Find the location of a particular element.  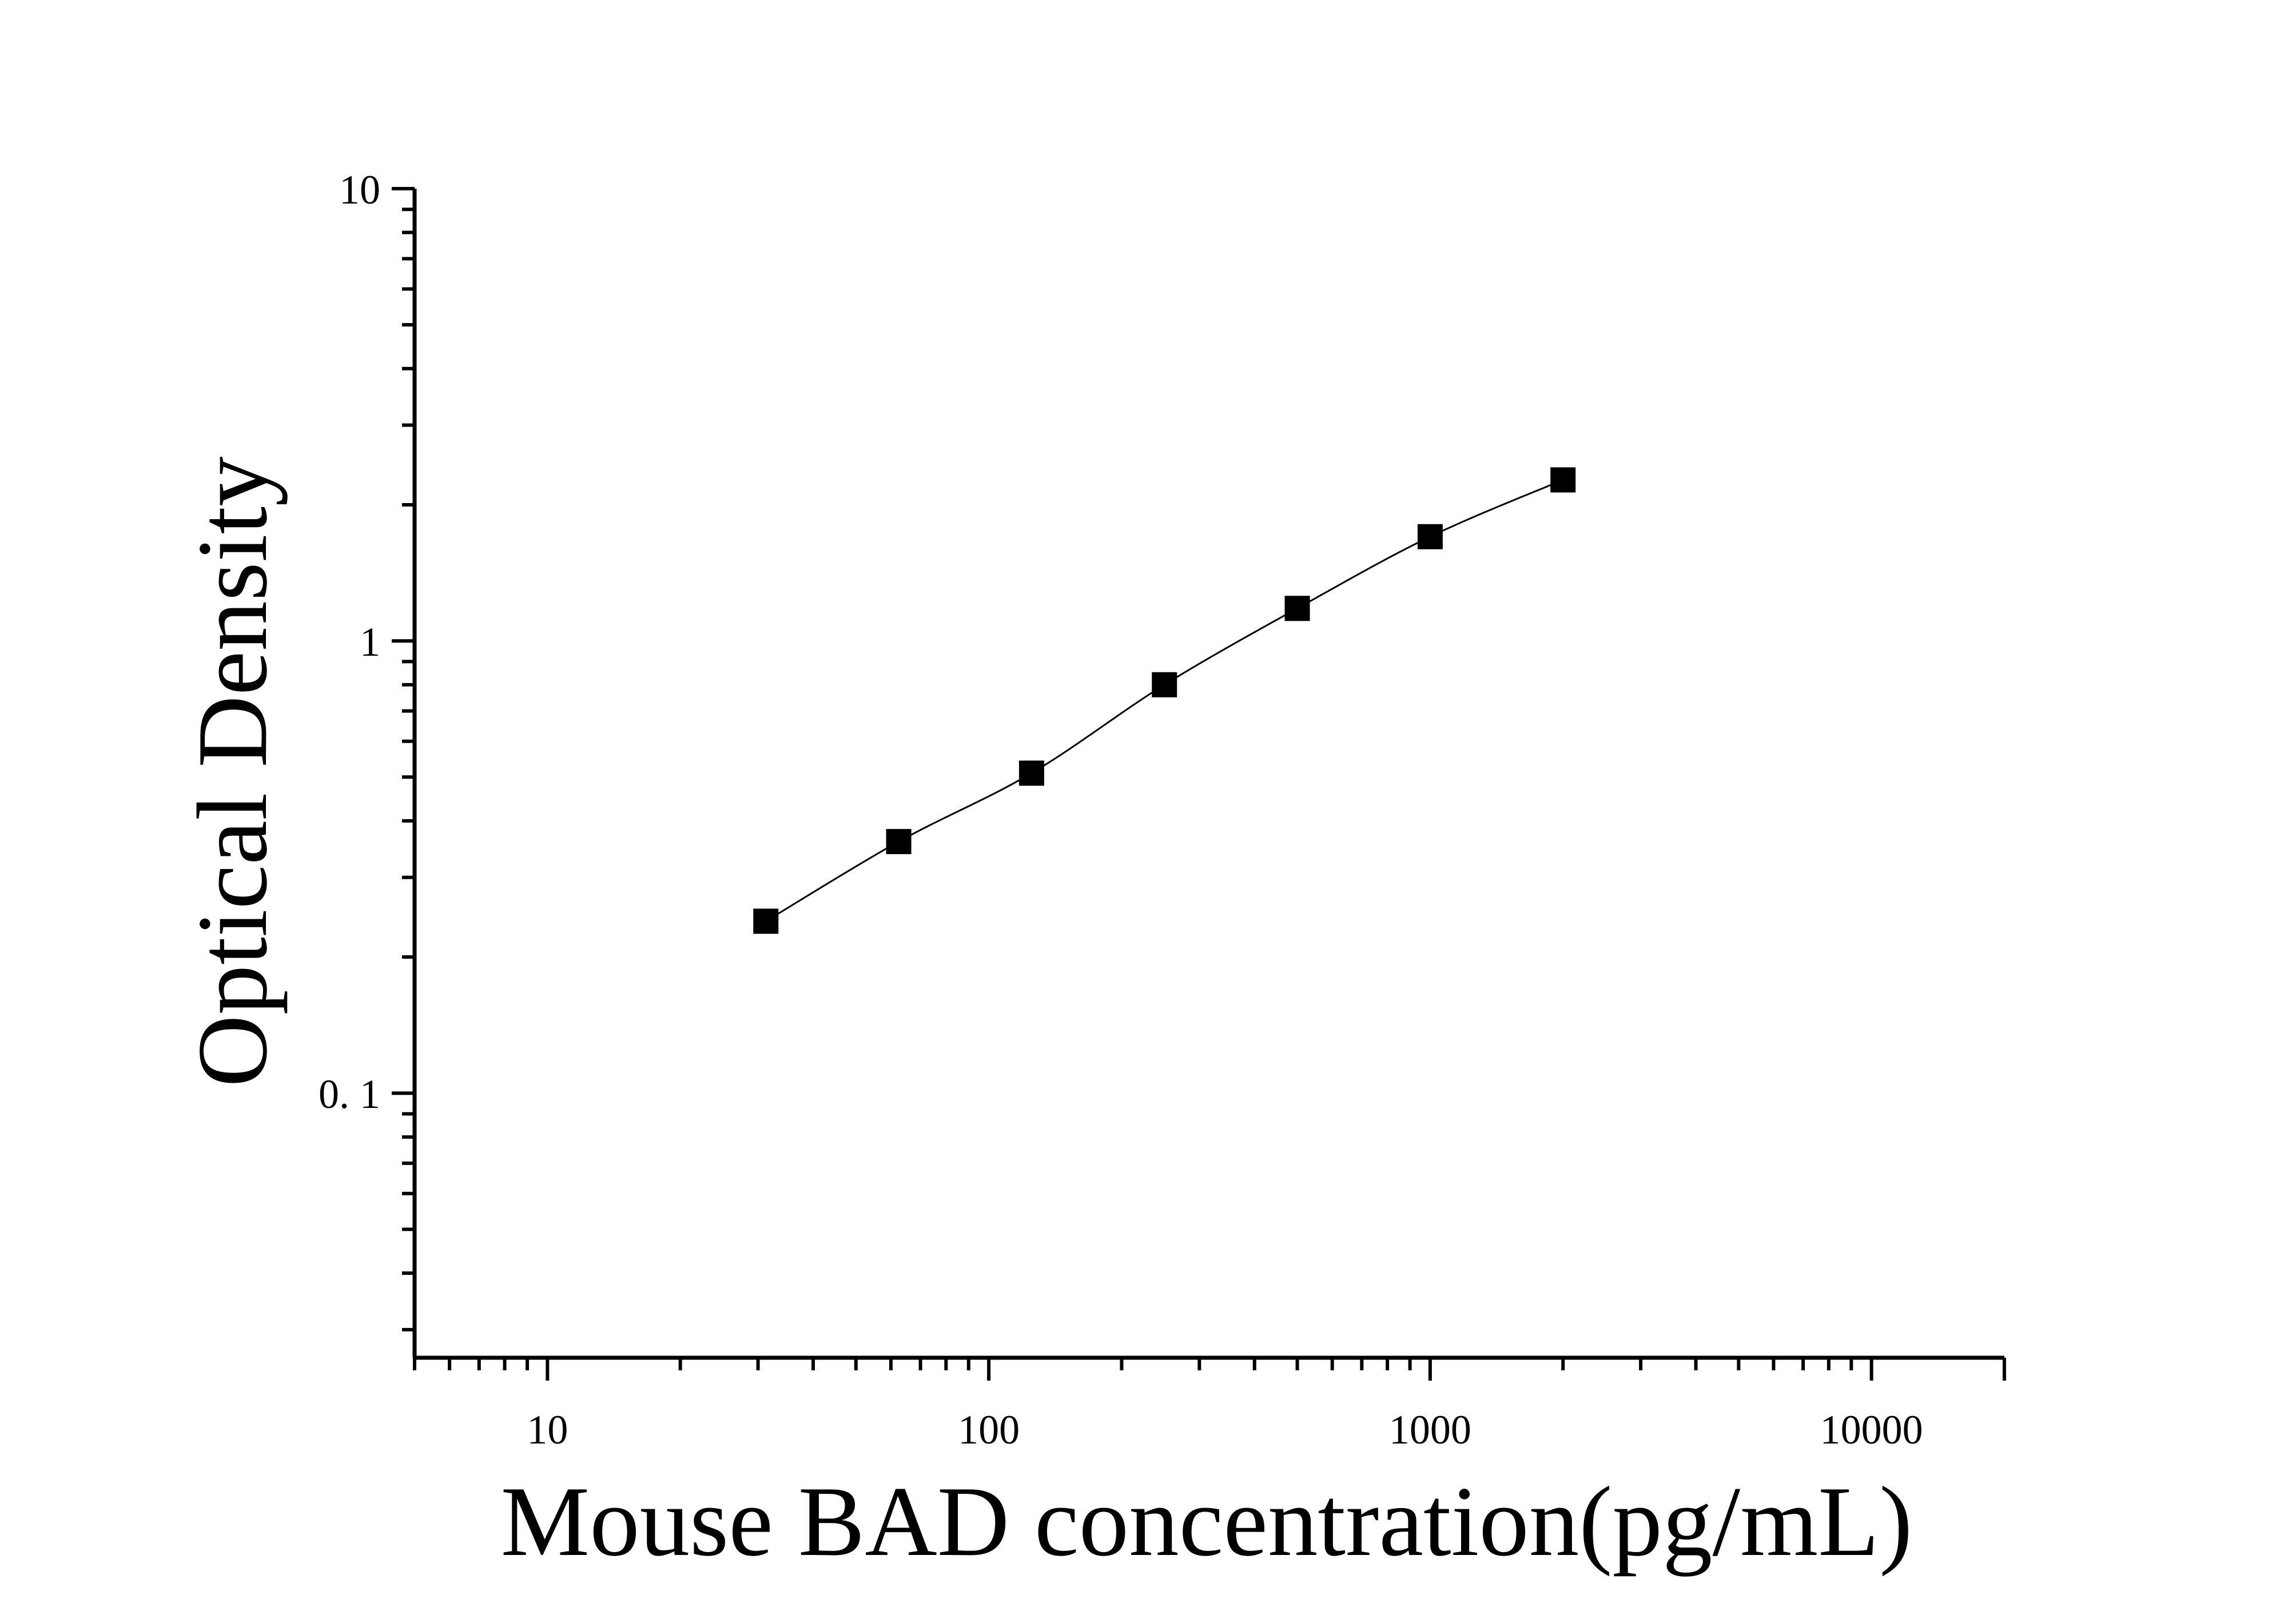

y-tick-label: 1 is located at coordinates (370, 642).